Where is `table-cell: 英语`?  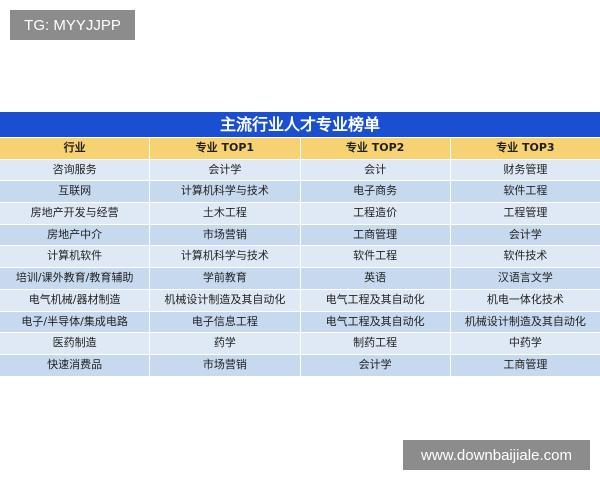 table-cell: 英语 is located at coordinates (376, 278).